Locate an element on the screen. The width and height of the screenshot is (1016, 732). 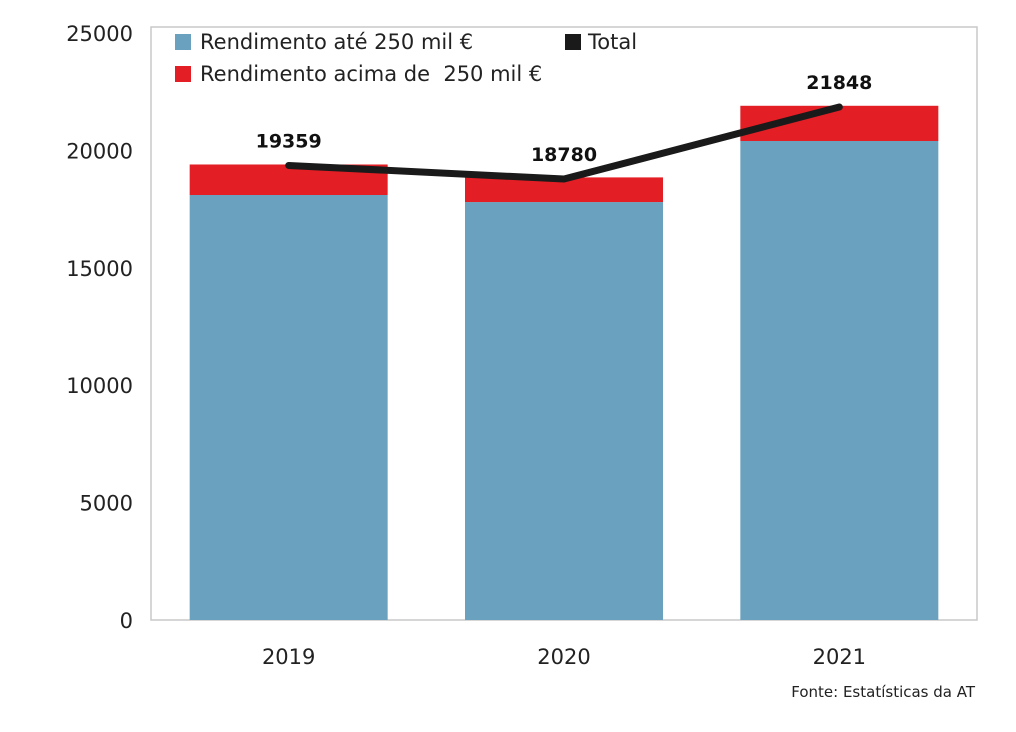
line-layer is located at coordinates (564, 143).